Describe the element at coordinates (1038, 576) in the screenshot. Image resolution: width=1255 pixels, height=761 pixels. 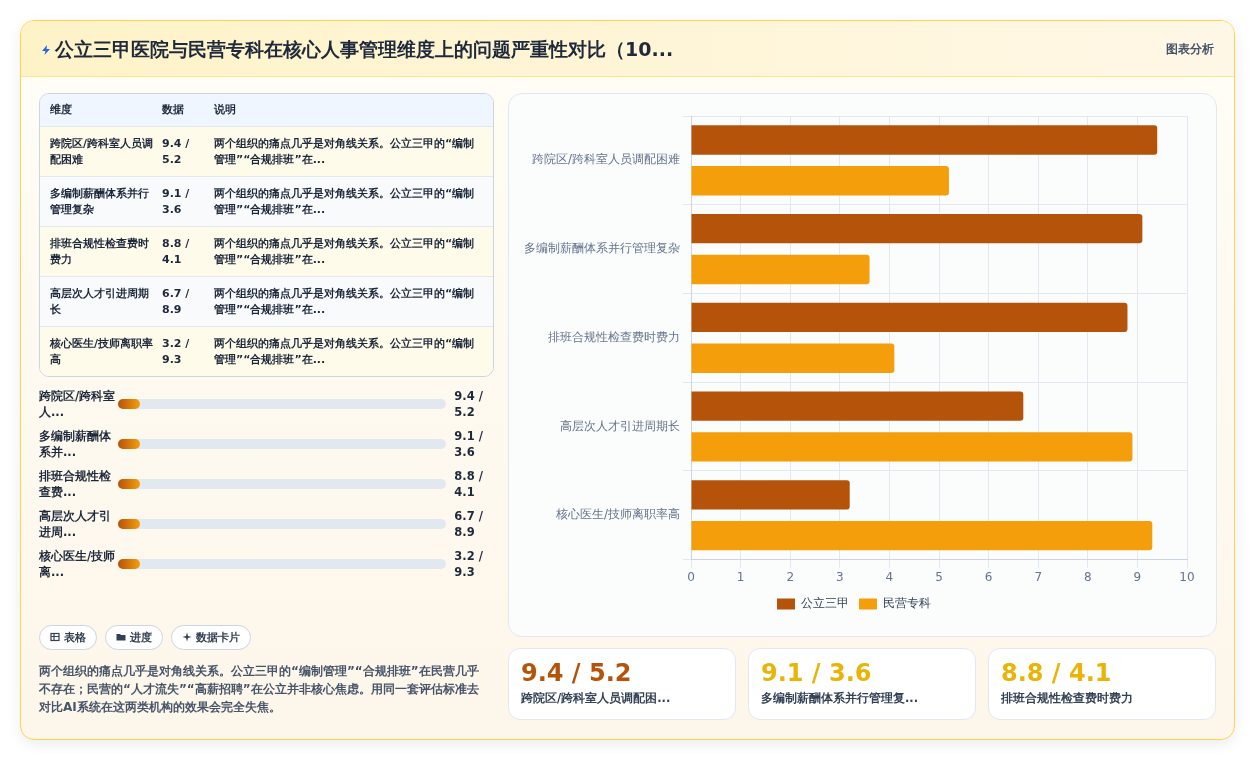
I see `x-tick-label: 7` at that location.